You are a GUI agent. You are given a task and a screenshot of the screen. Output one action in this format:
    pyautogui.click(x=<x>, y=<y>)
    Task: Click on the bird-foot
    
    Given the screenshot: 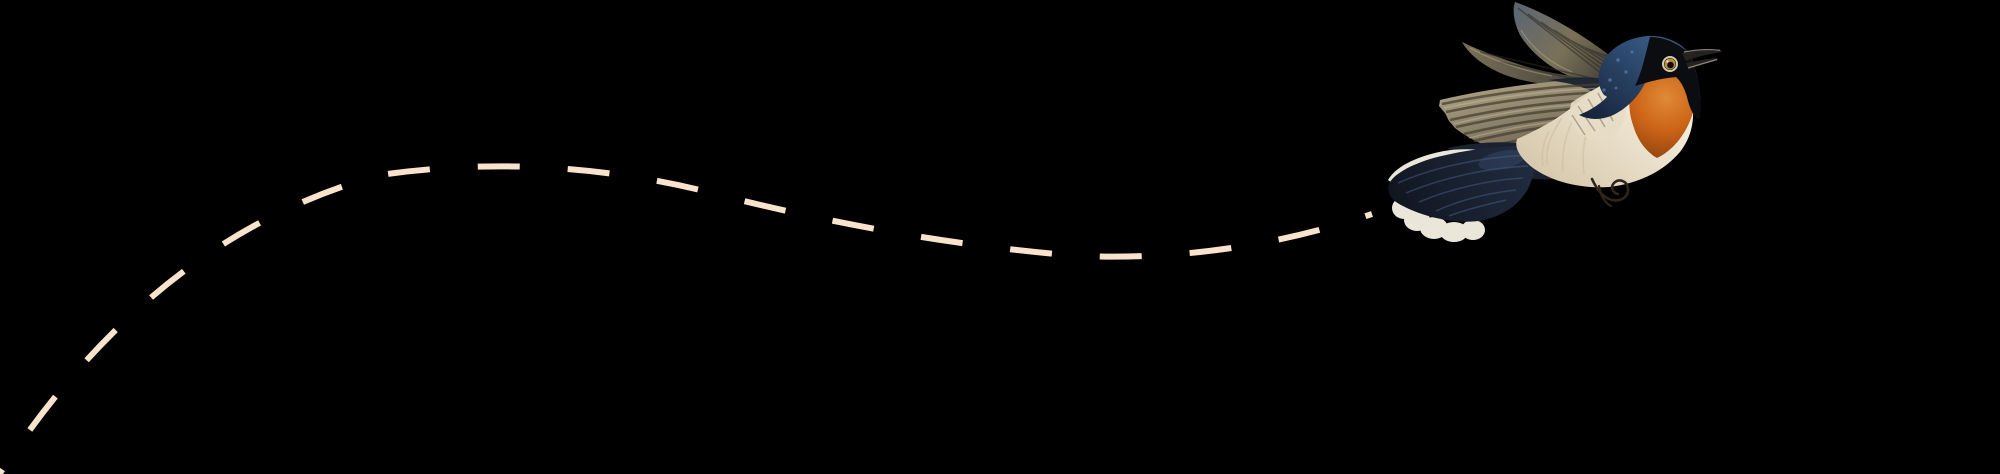 What is the action you would take?
    pyautogui.click(x=1610, y=192)
    